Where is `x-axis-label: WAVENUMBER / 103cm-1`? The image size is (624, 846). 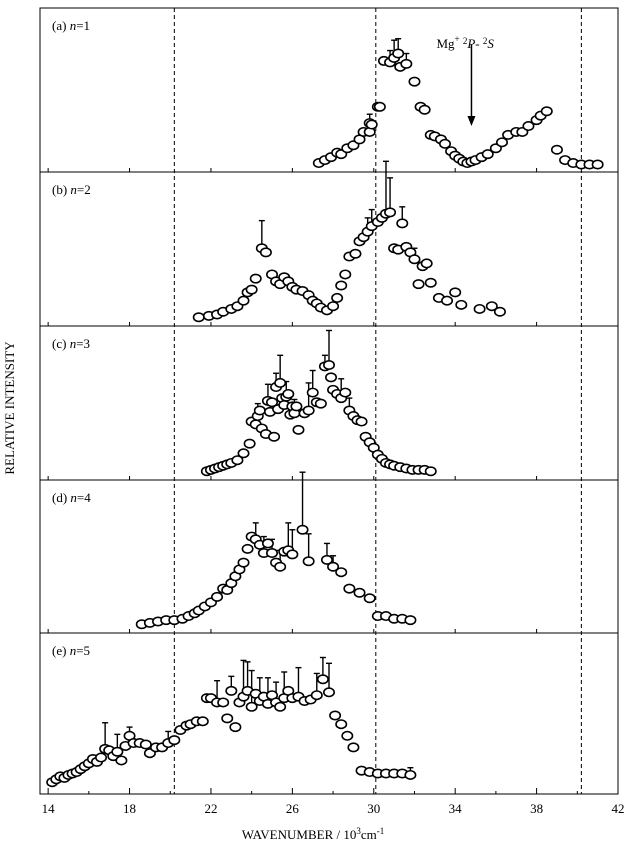
x-axis-label: WAVENUMBER / 103cm-1 is located at coordinates (313, 834).